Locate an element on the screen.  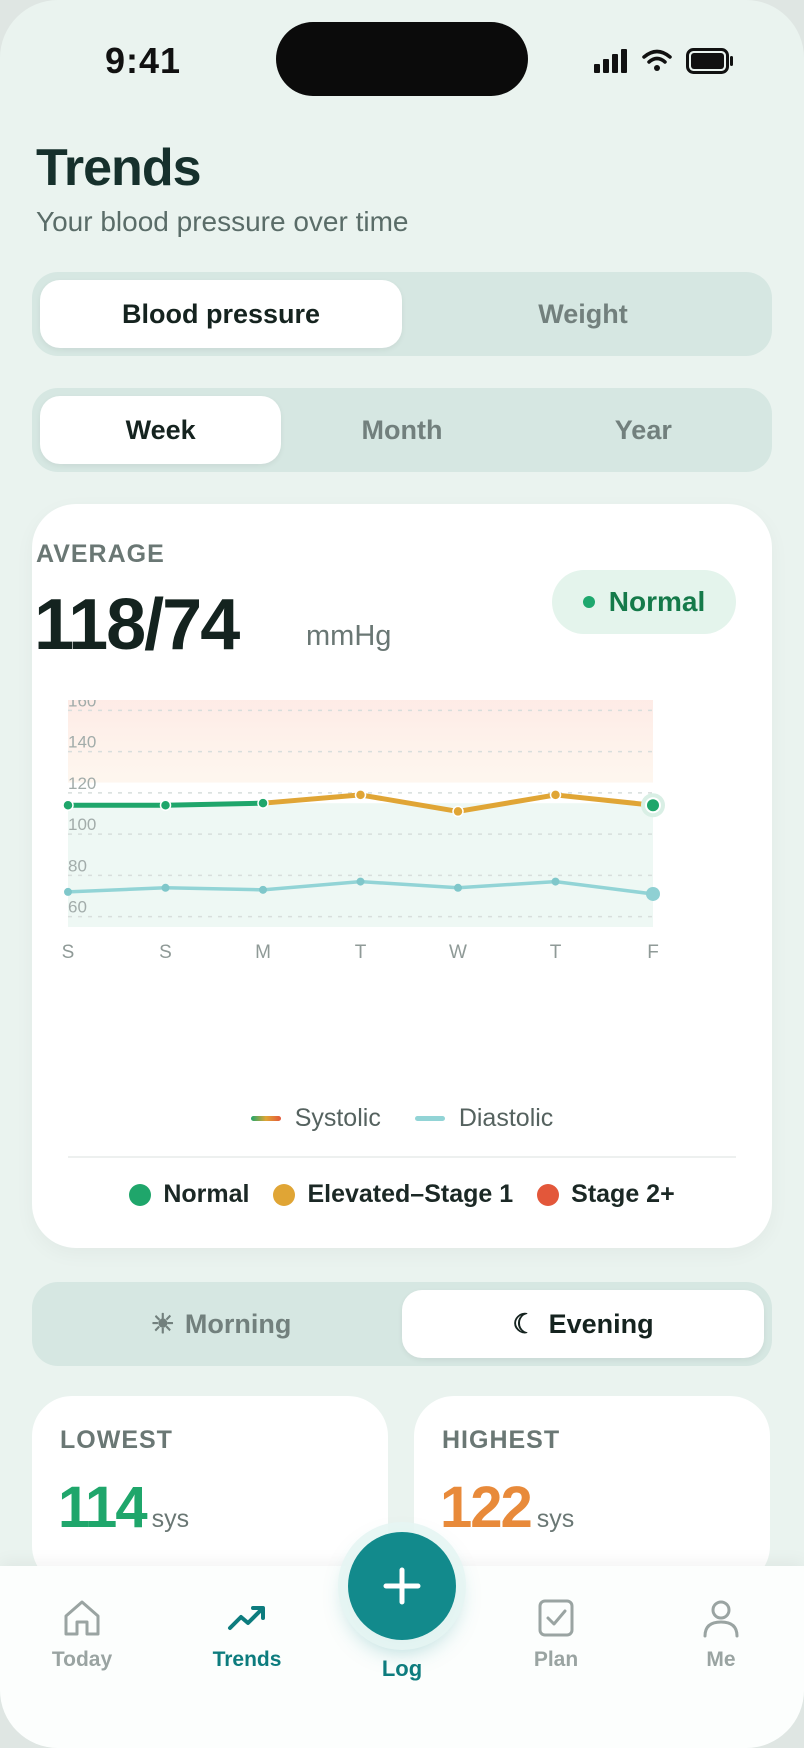
highest-stat-card: HIGHEST 122 sys is located at coordinates (592, 1491).